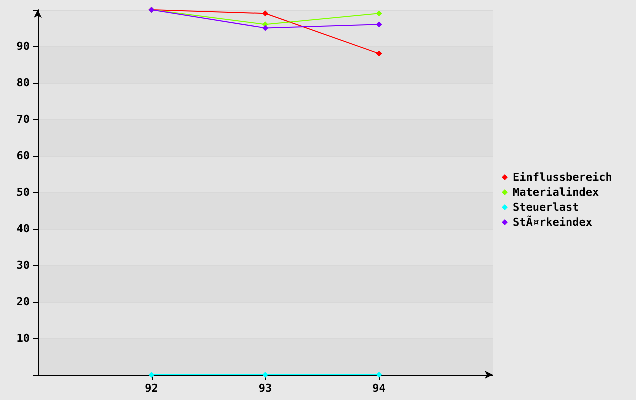  What do you see at coordinates (23, 156) in the screenshot?
I see `y-tick-label: 60` at bounding box center [23, 156].